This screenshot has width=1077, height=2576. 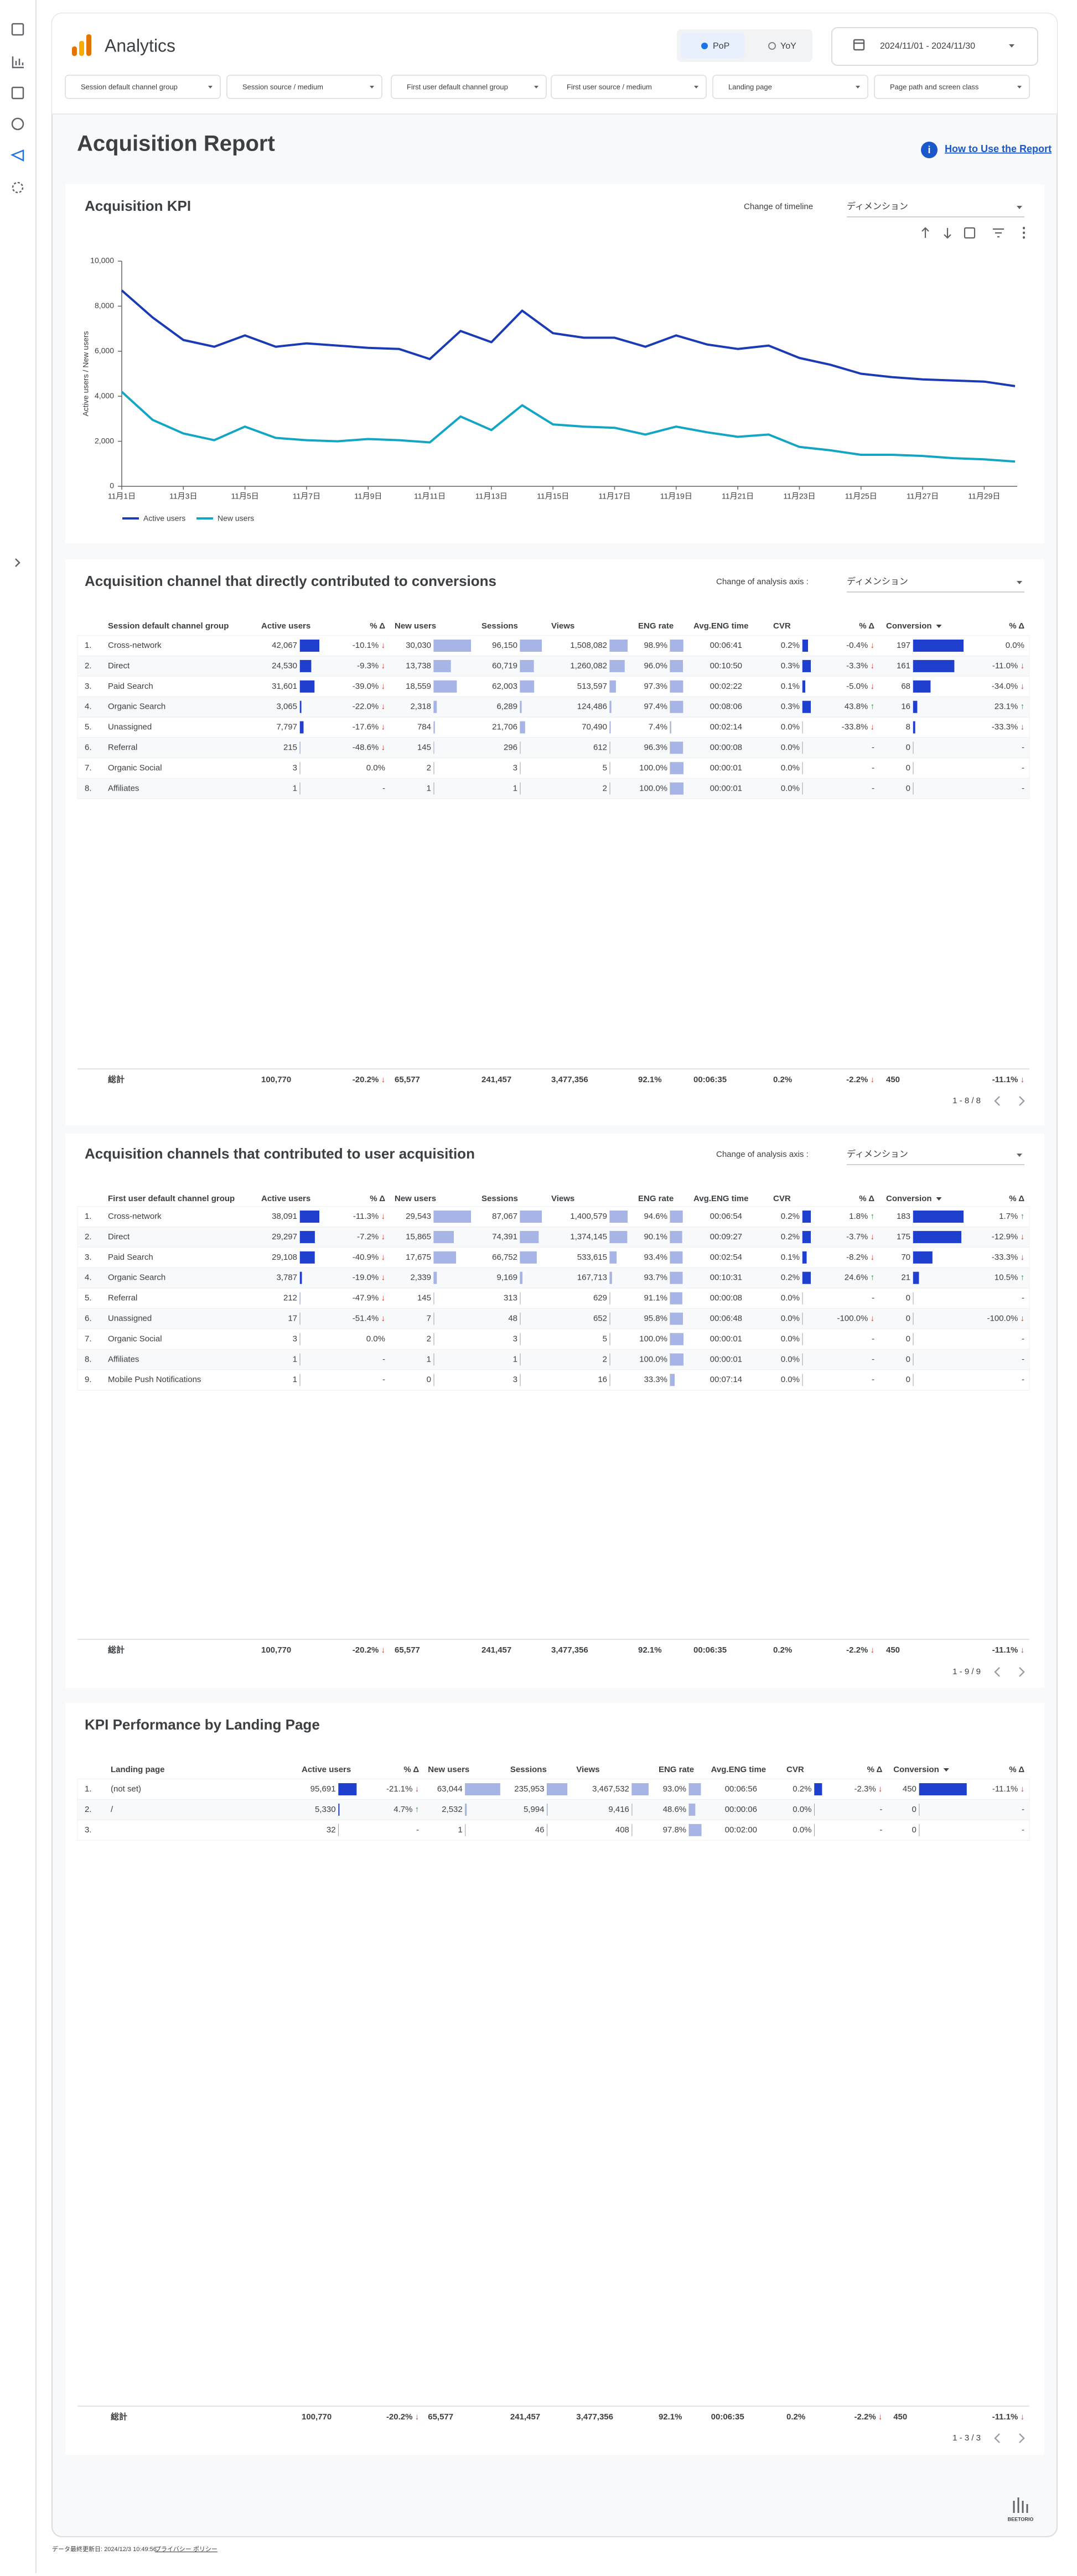 I want to click on cell-value: 42,067, so click(x=284, y=645).